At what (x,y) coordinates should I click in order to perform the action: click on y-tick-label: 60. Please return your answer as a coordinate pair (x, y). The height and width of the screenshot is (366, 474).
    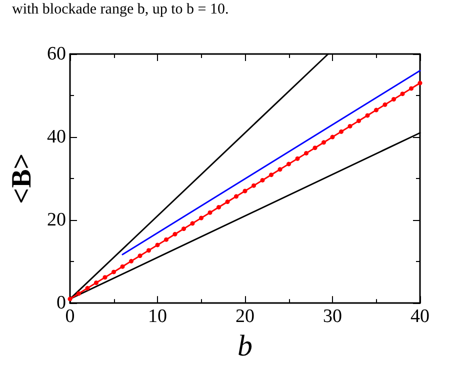
    Looking at the image, I should click on (56, 54).